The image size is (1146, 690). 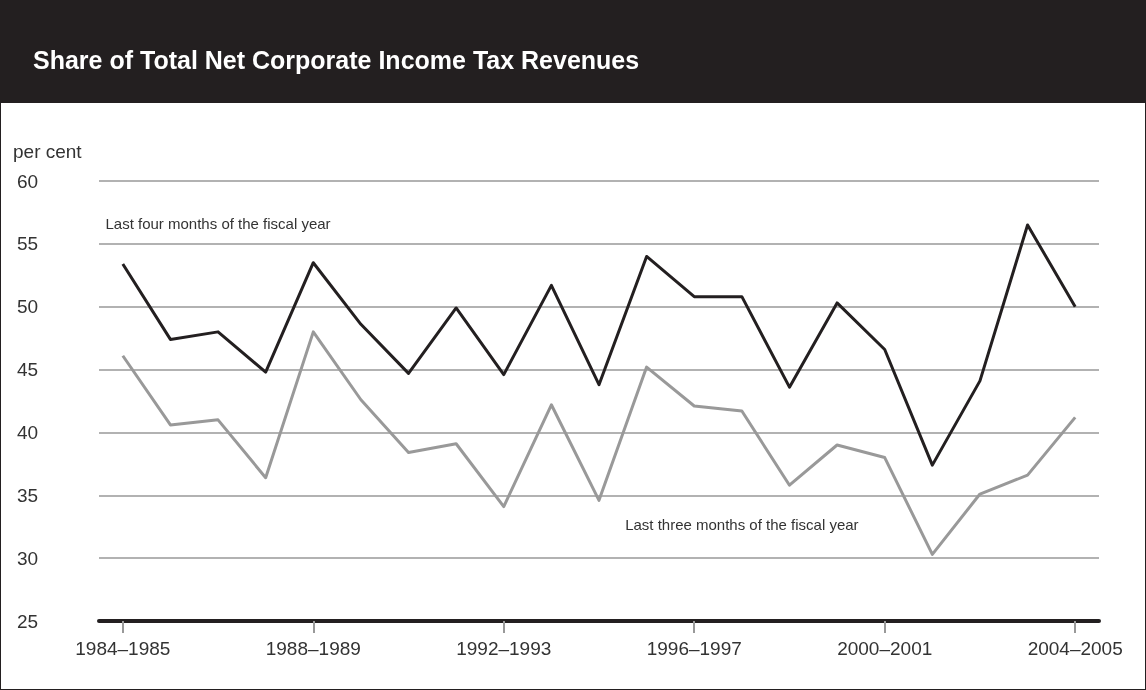 What do you see at coordinates (573, 52) in the screenshot?
I see `chart-title: Share of Total Net Corporate Income Tax Revenues` at bounding box center [573, 52].